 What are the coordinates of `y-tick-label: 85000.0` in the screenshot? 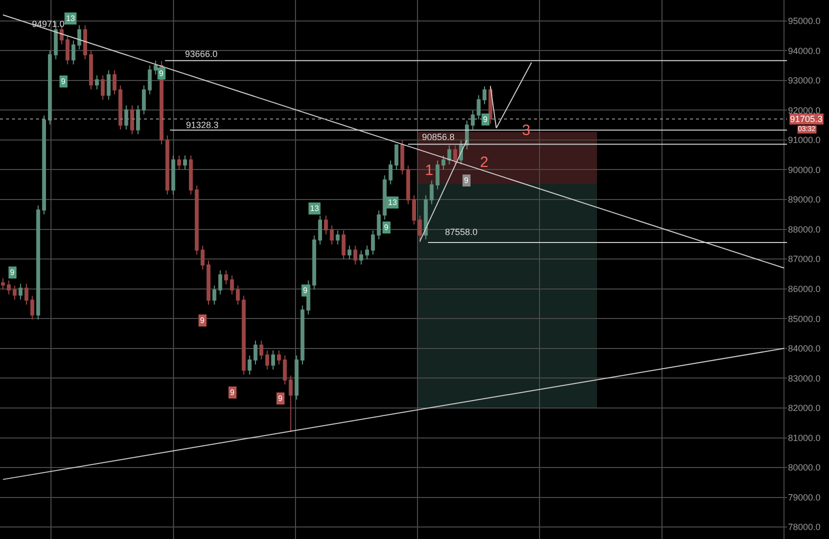 It's located at (804, 319).